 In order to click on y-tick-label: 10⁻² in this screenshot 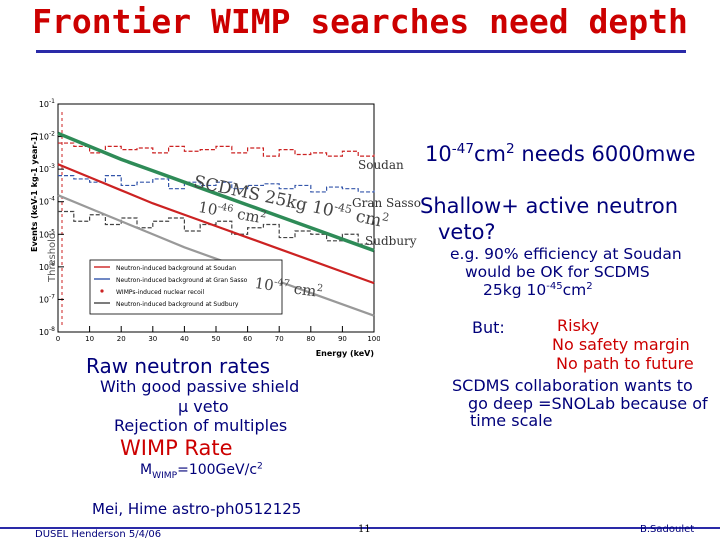, I will do `click(47, 136)`.